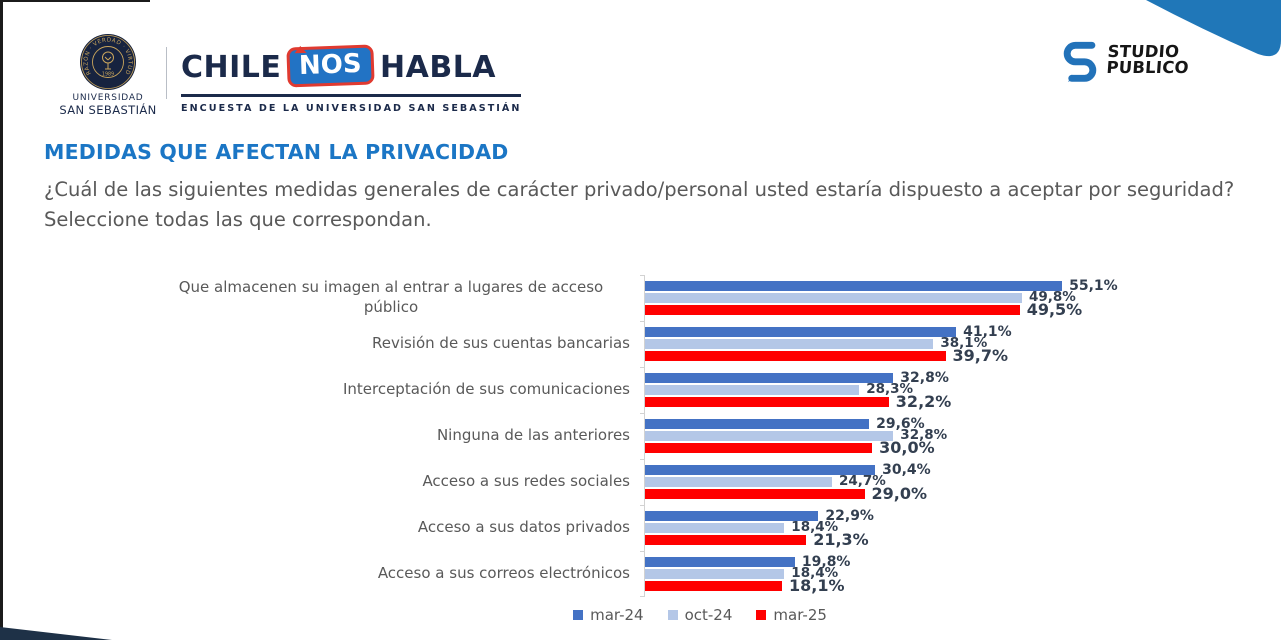  What do you see at coordinates (938, 540) in the screenshot?
I see `bar-line-mar-25: 21,3%` at bounding box center [938, 540].